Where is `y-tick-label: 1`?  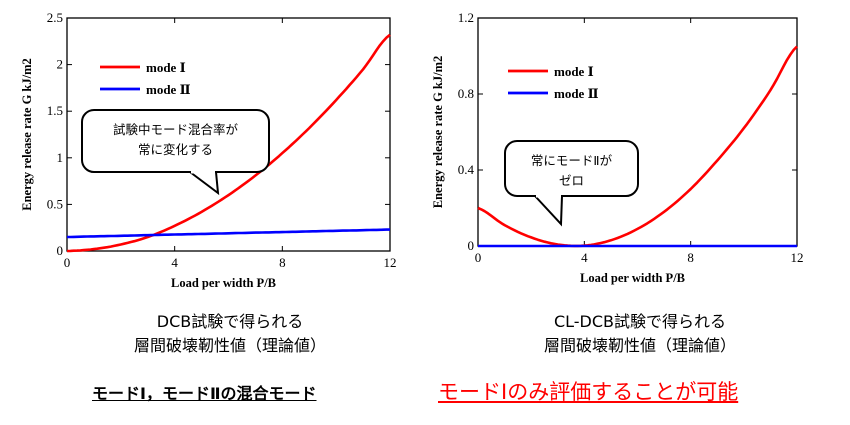
y-tick-label: 1 is located at coordinates (60, 157).